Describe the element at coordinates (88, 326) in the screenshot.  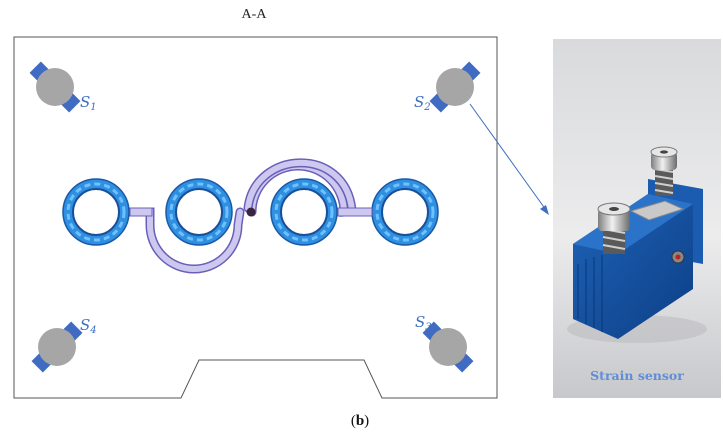
I see `sensor-label-s4: S4` at that location.